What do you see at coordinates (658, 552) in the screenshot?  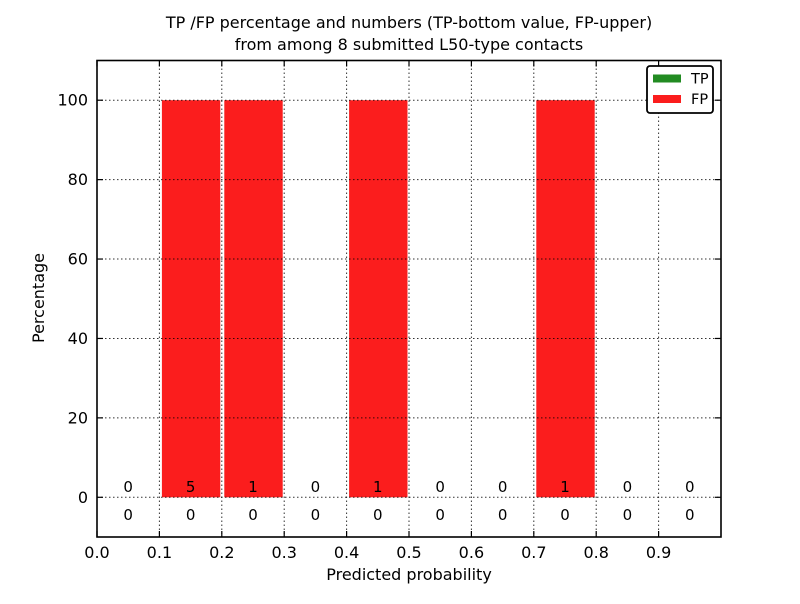 I see `x-tick-label: 0.9` at bounding box center [658, 552].